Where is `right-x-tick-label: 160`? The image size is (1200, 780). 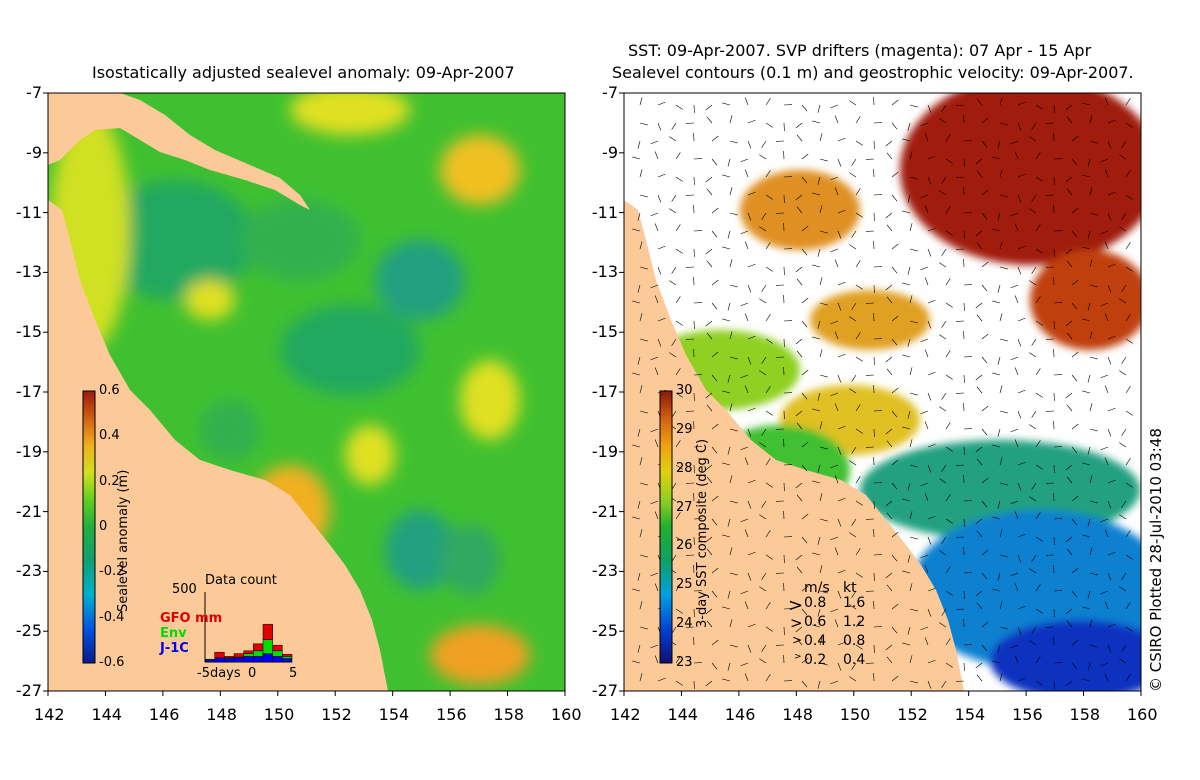
right-x-tick-label: 160 is located at coordinates (1142, 714).